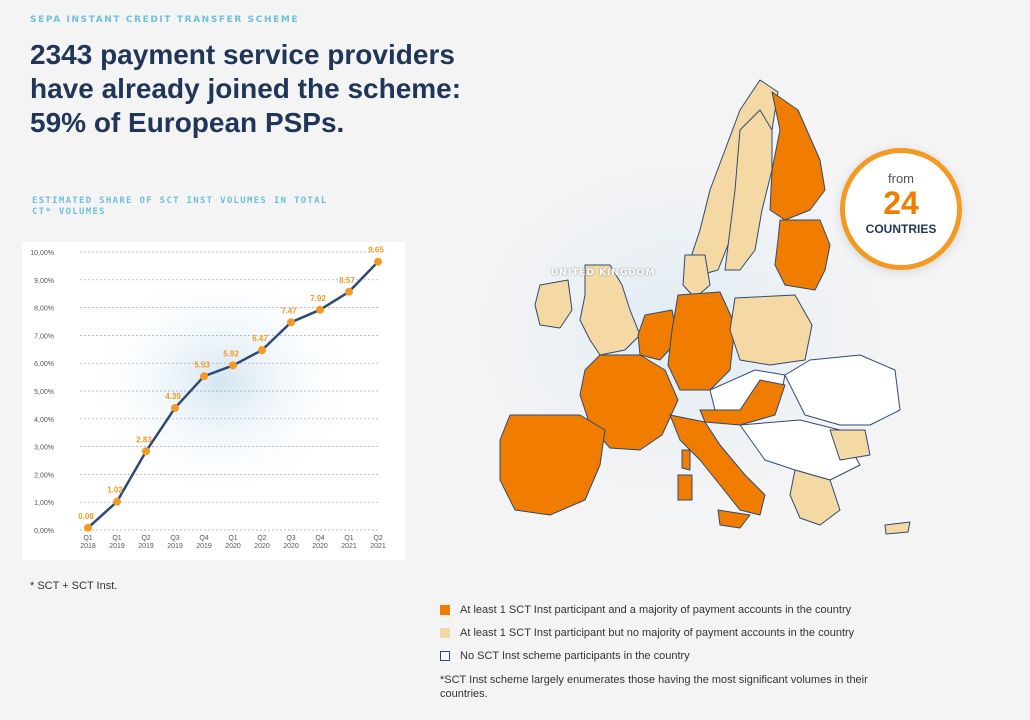  Describe the element at coordinates (86, 516) in the screenshot. I see `data-label: 0.08` at that location.